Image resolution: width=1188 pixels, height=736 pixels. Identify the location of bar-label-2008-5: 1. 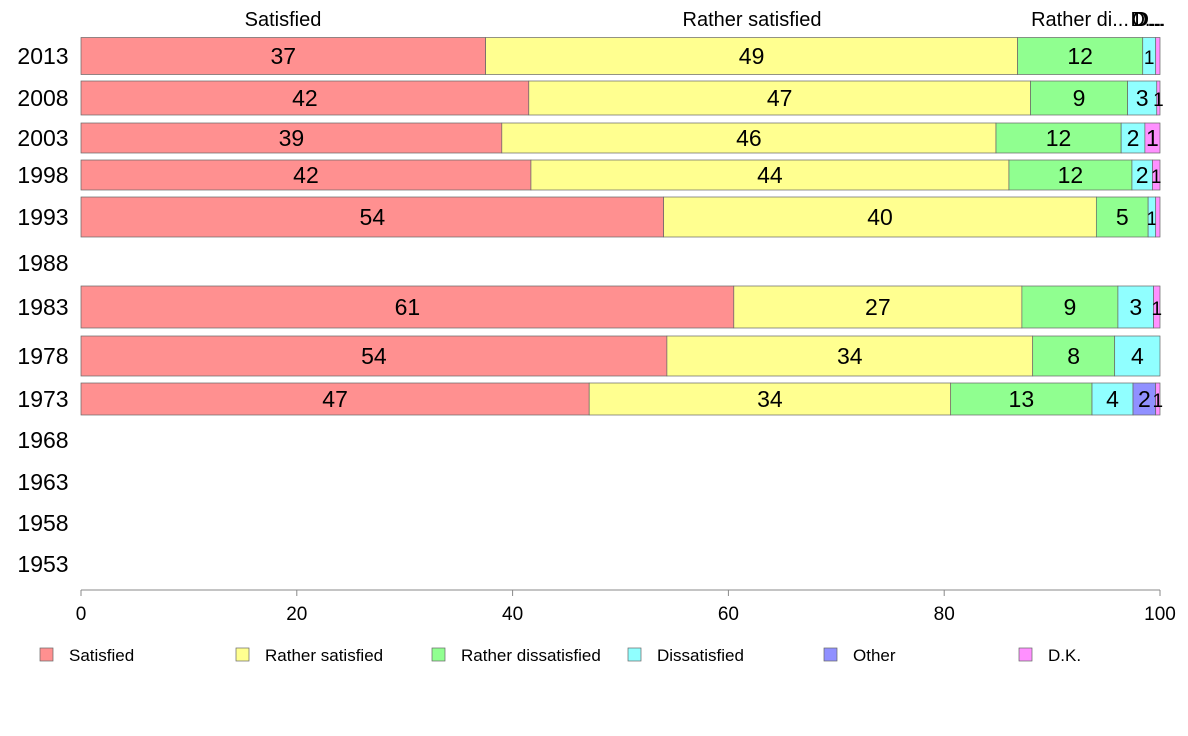
(1158, 100).